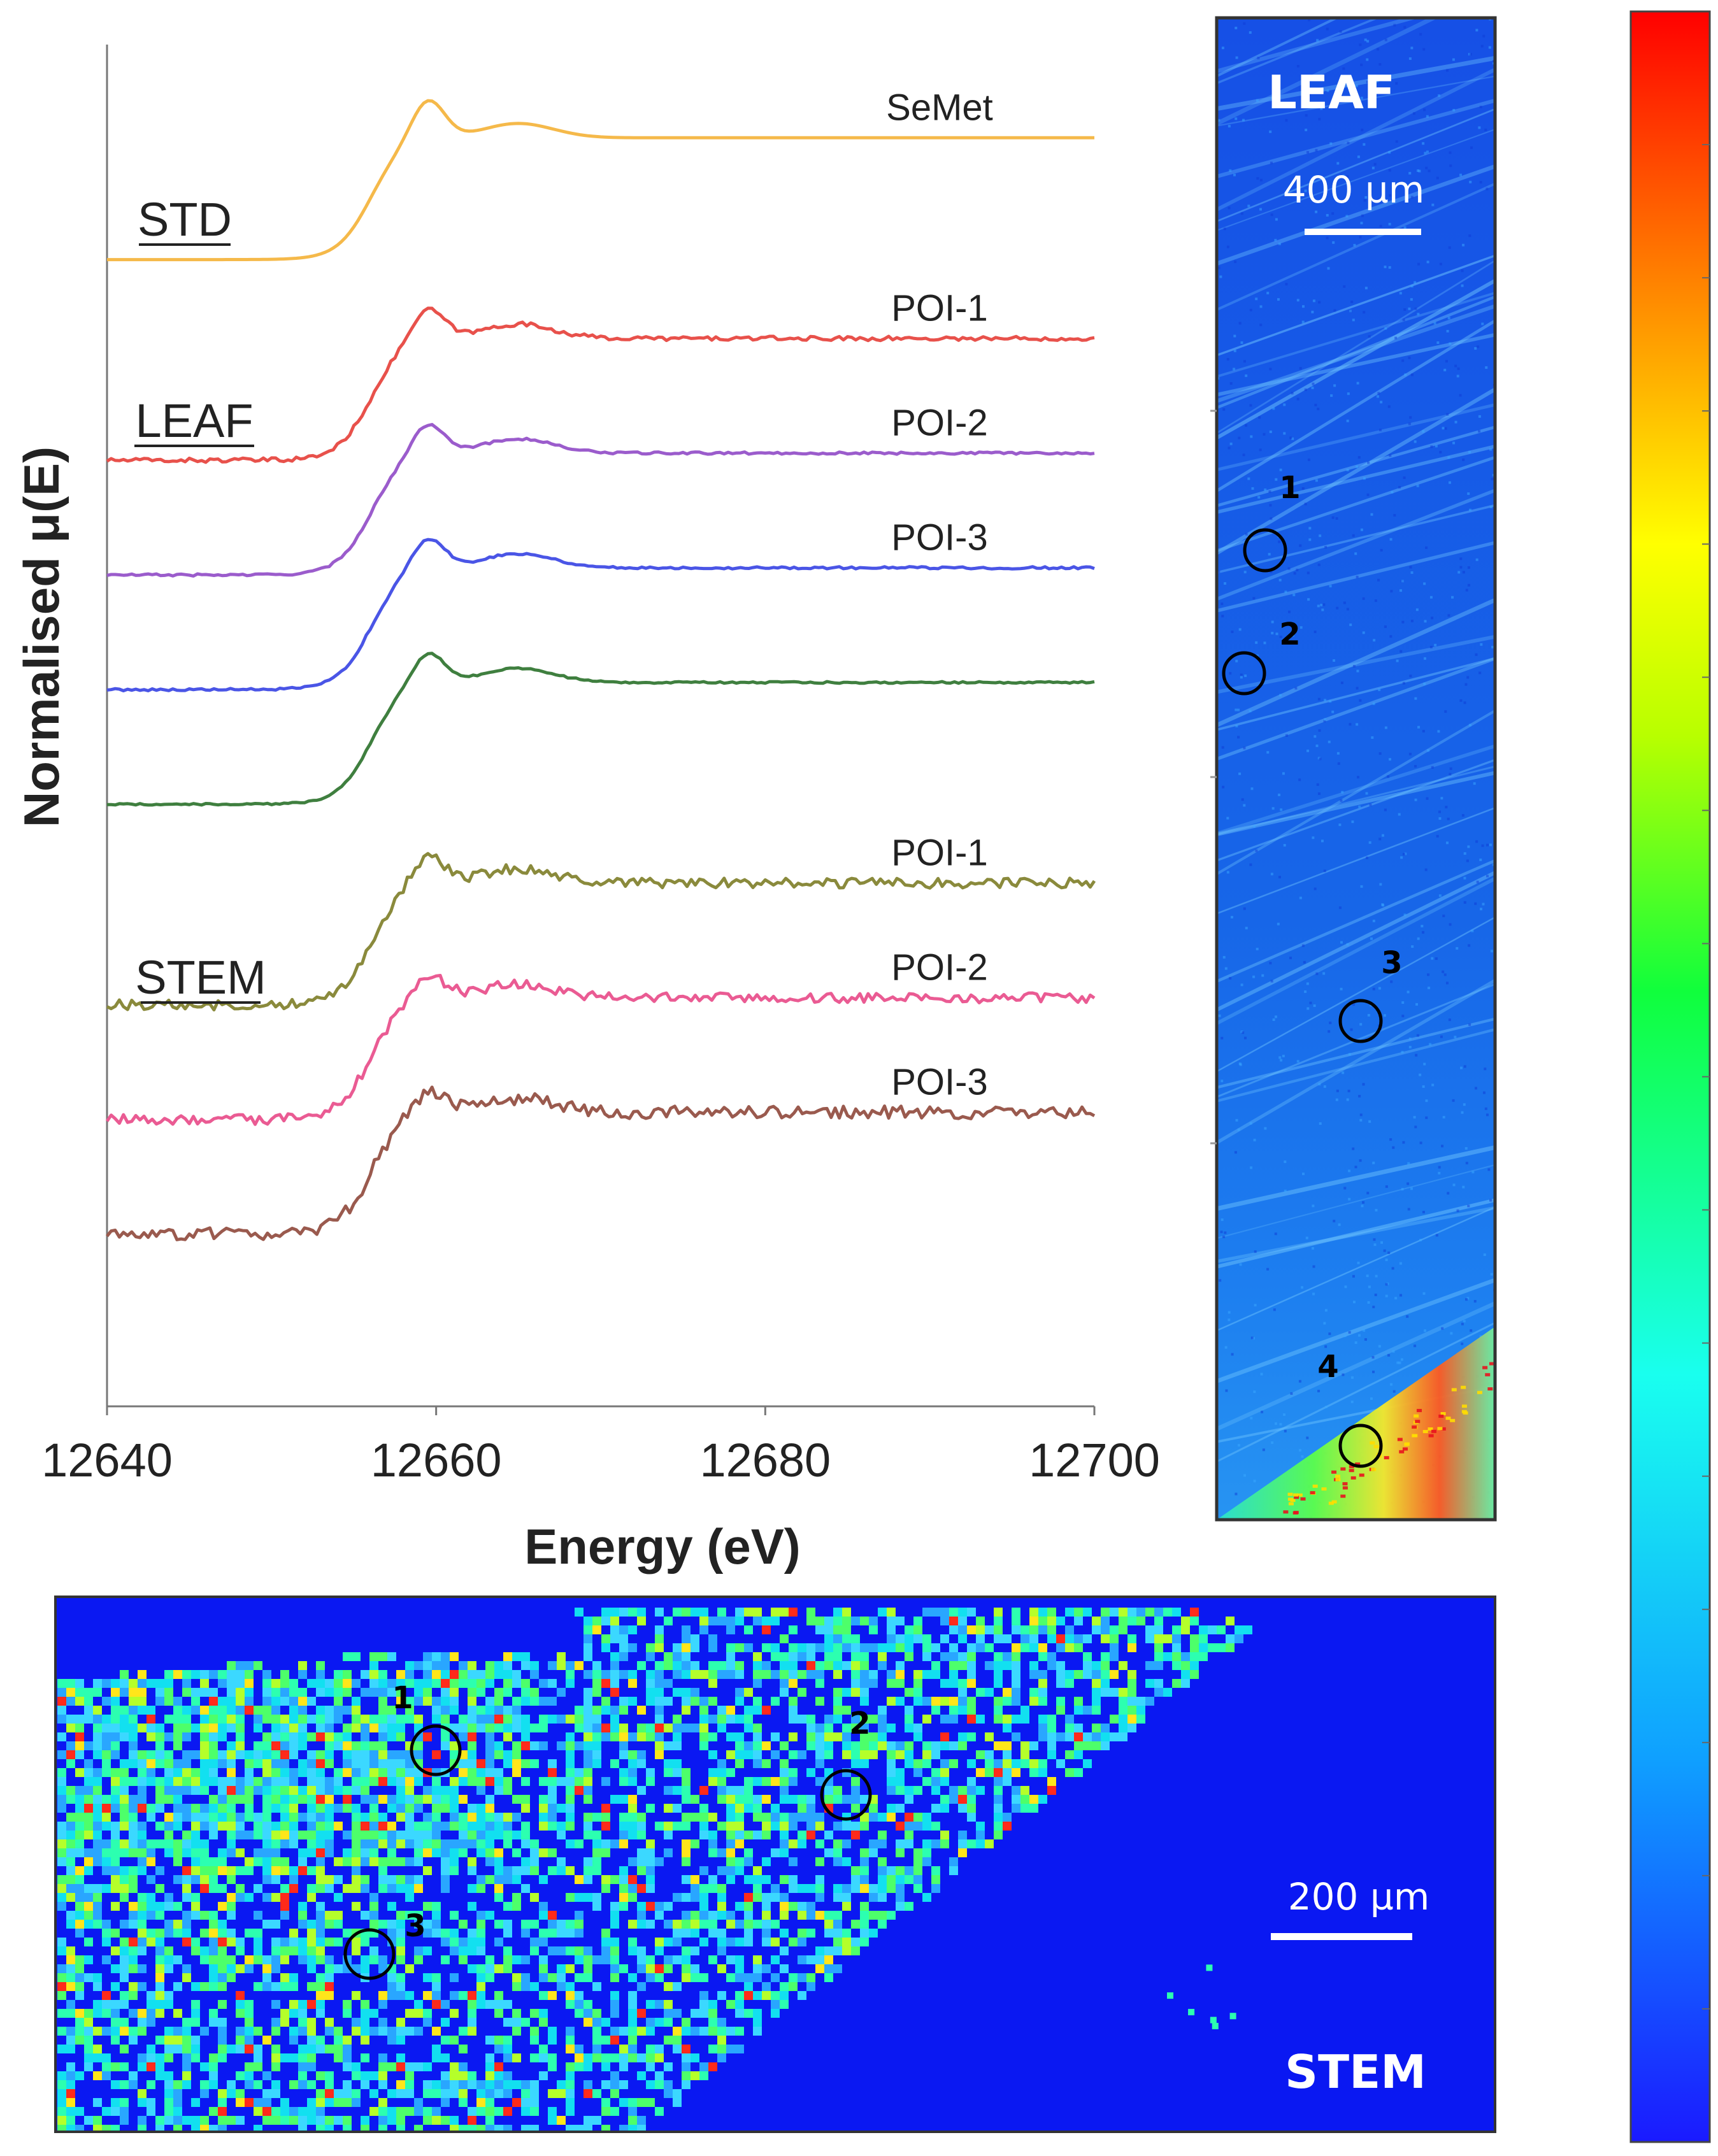  I want to click on colorbar, so click(1670, 1076).